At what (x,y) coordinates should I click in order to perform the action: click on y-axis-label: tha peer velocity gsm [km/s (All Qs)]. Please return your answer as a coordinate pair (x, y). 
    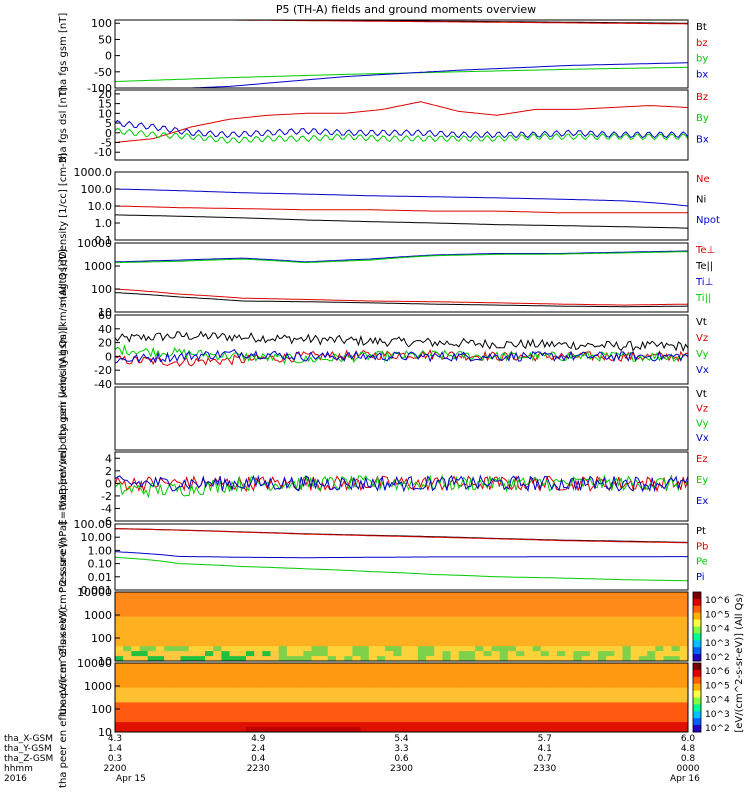
    Looking at the image, I should click on (63, 419).